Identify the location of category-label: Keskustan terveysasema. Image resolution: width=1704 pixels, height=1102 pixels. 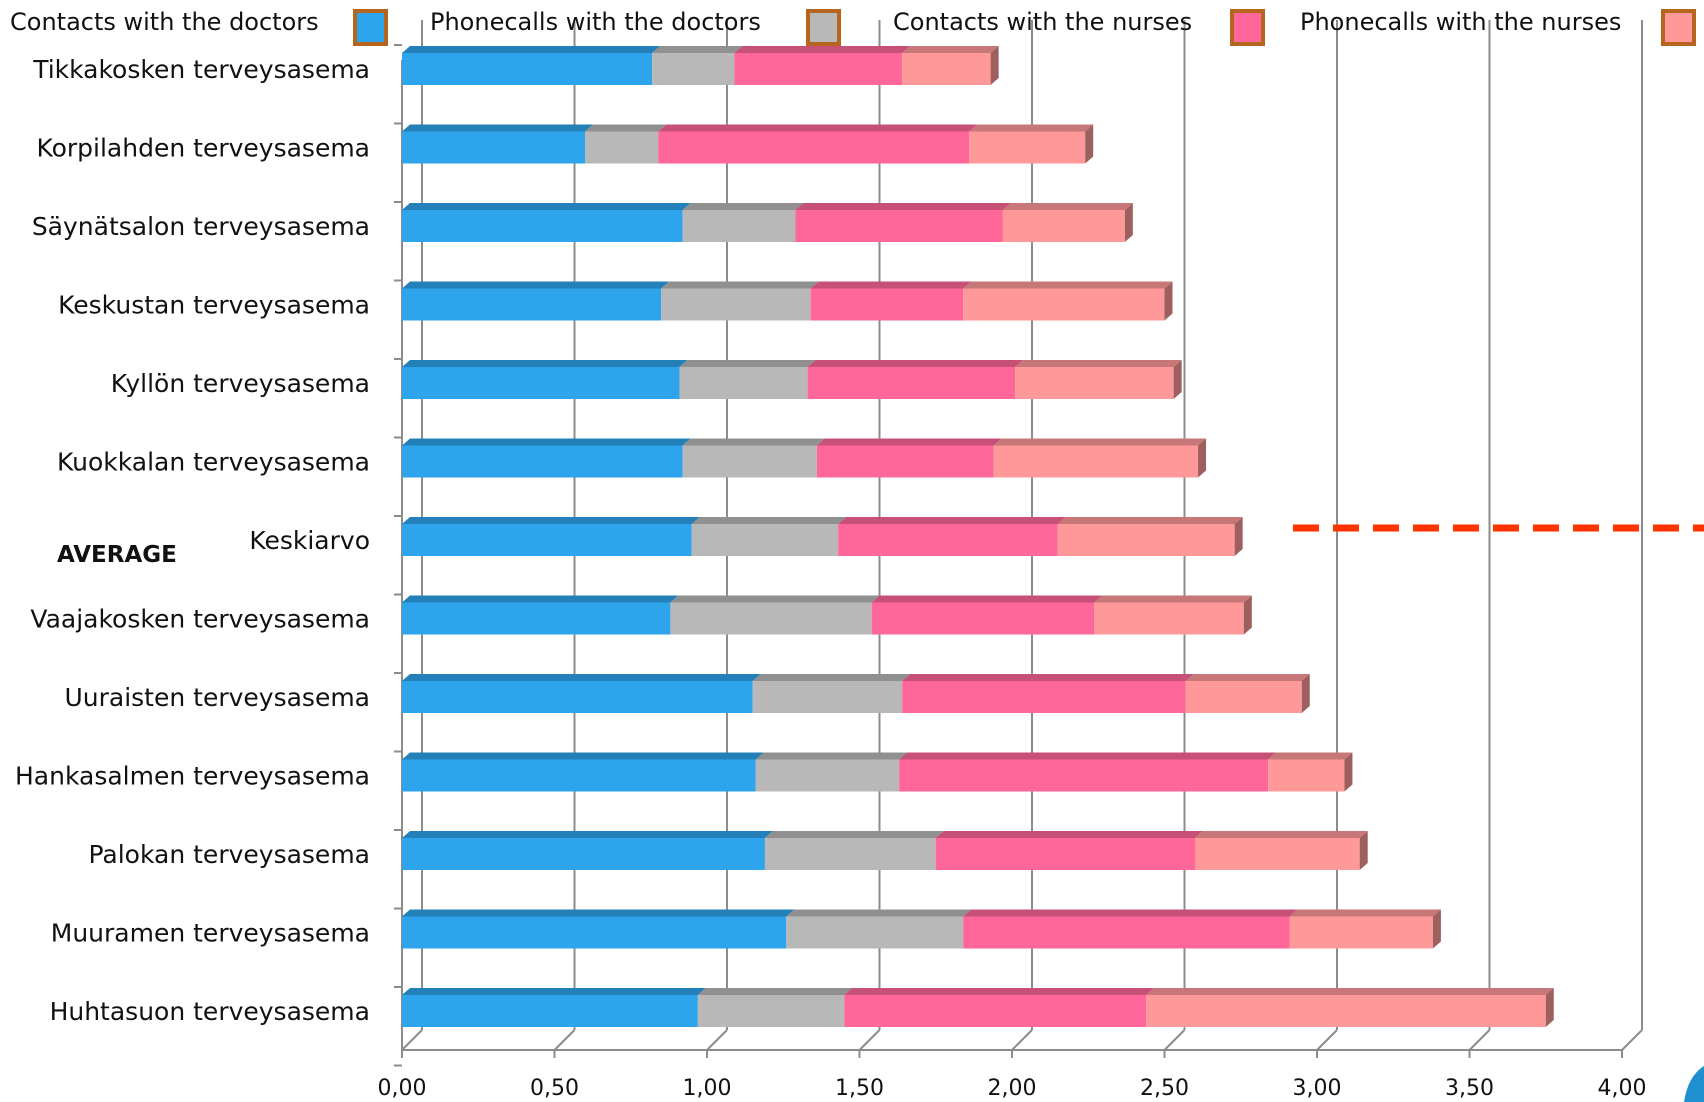
(214, 305).